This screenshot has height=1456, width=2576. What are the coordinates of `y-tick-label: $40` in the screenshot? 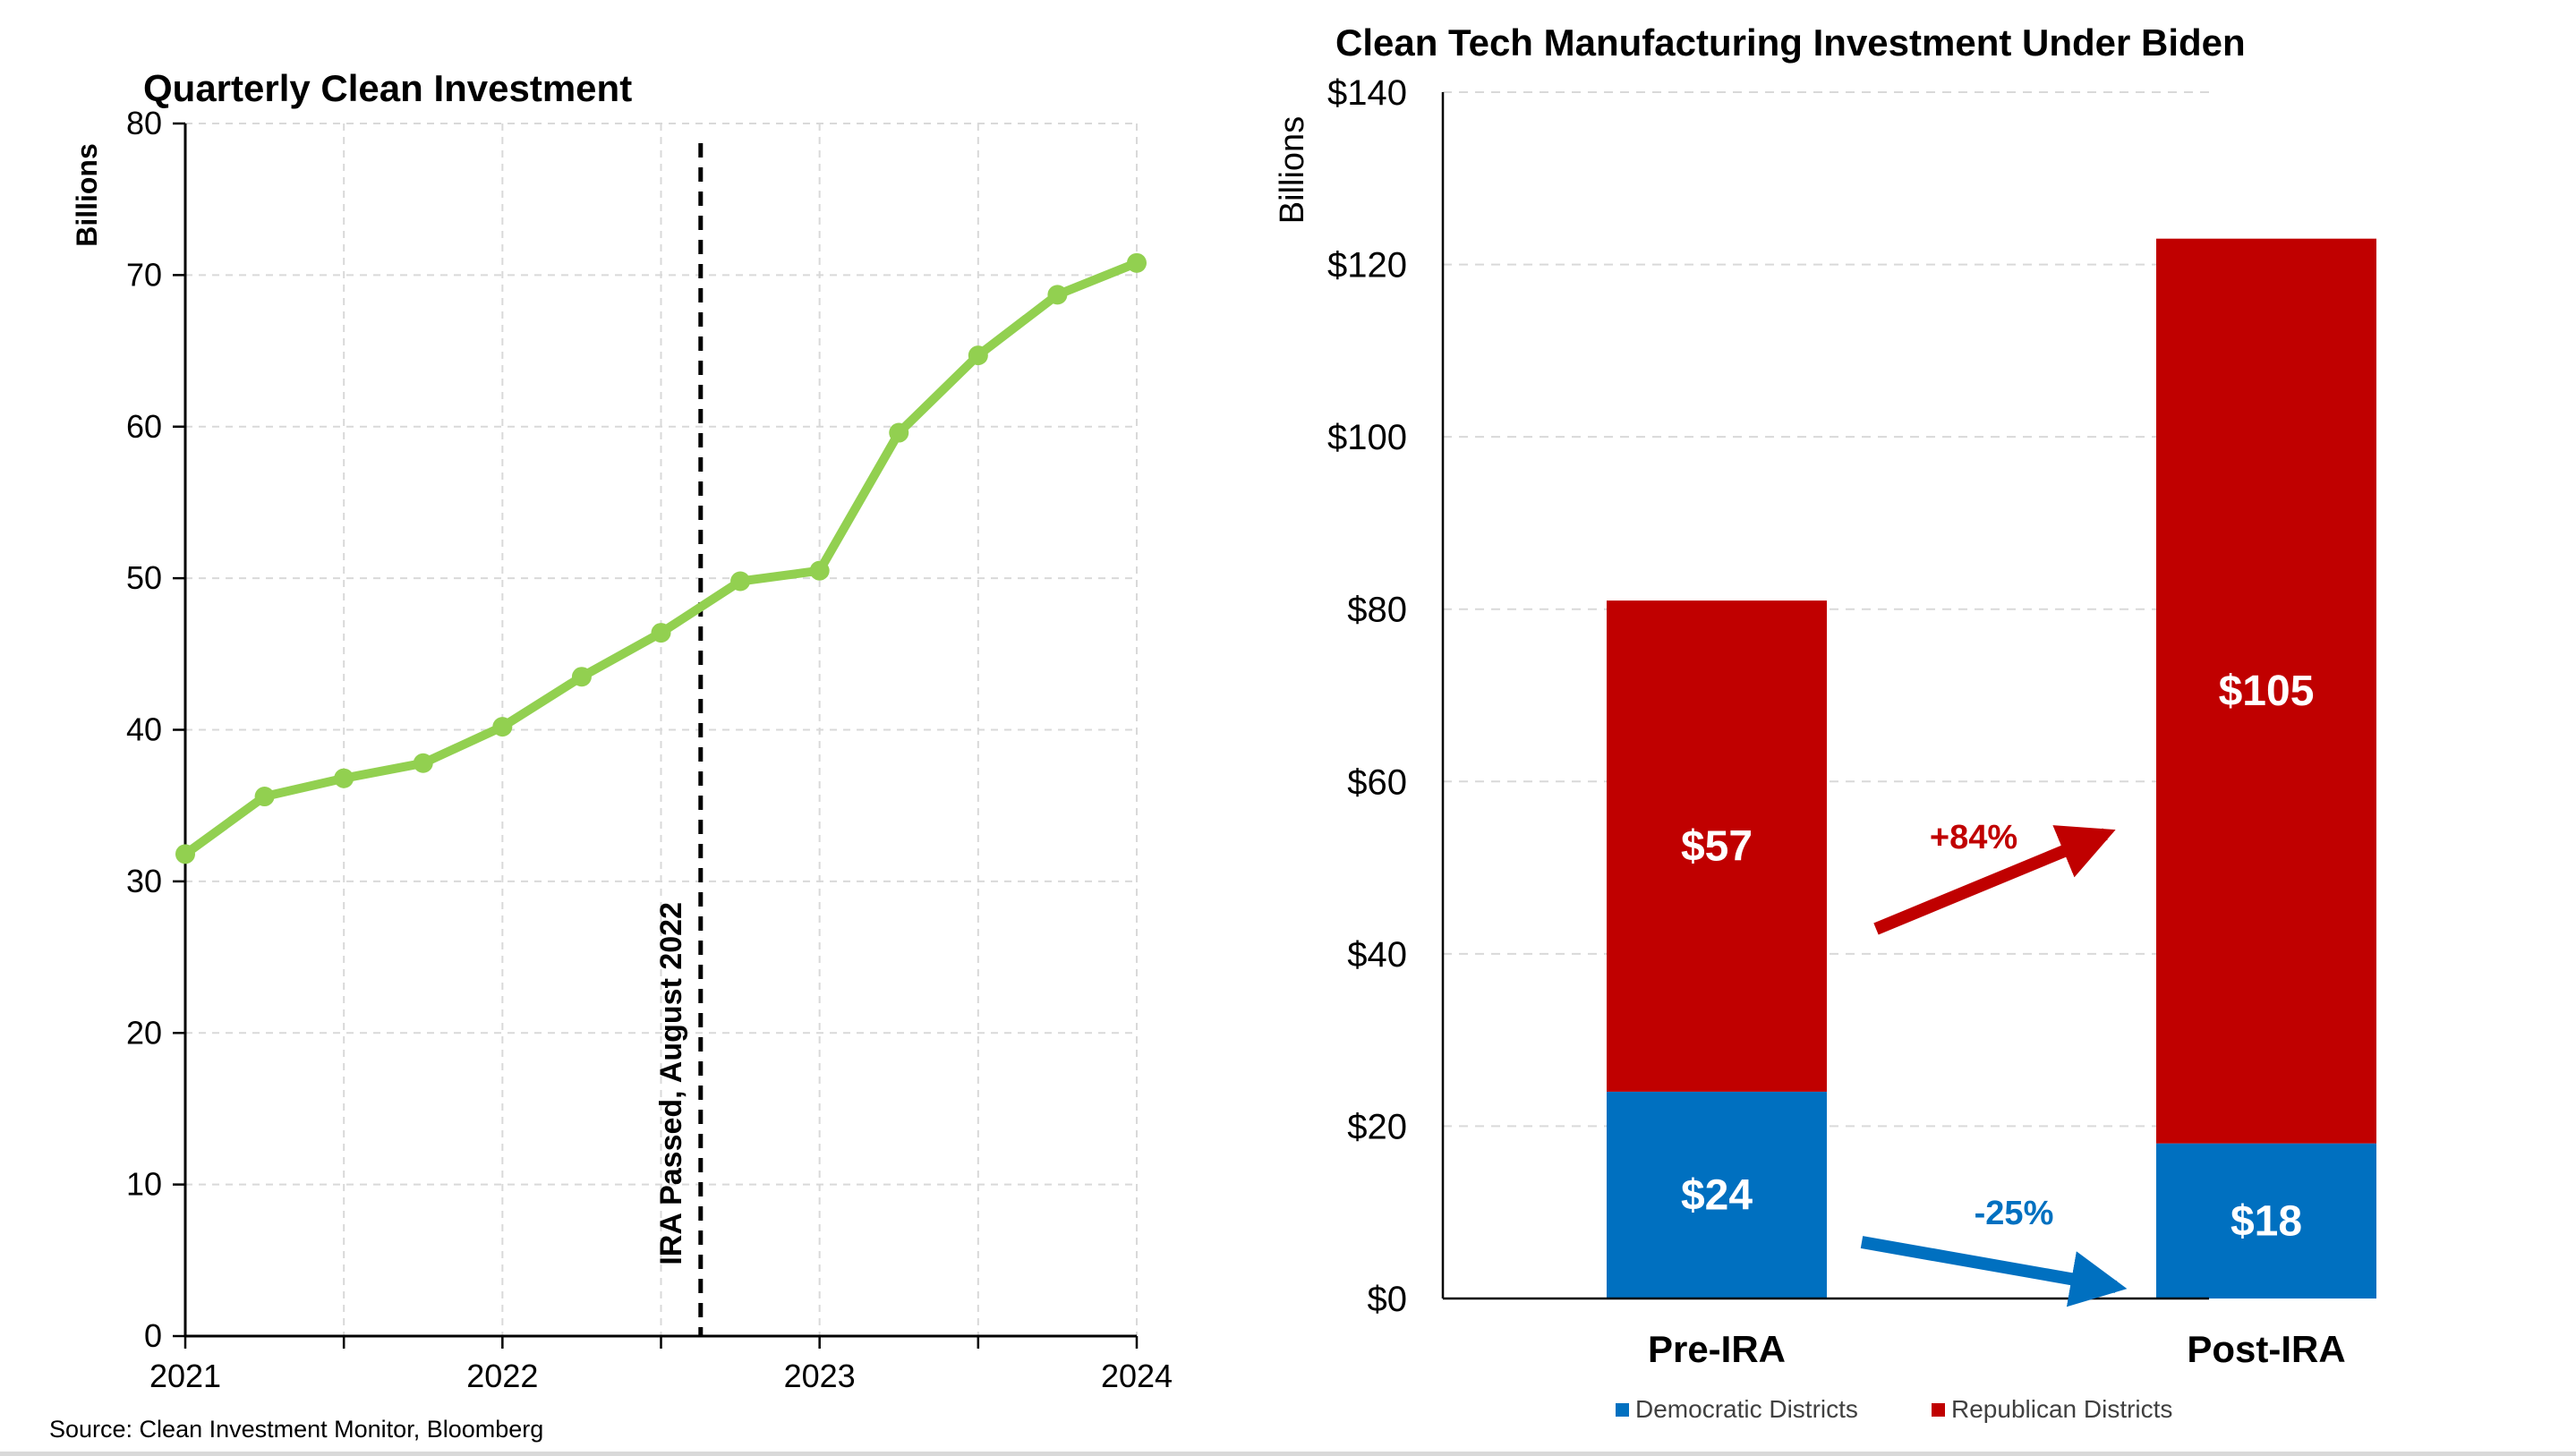 It's located at (1377, 955).